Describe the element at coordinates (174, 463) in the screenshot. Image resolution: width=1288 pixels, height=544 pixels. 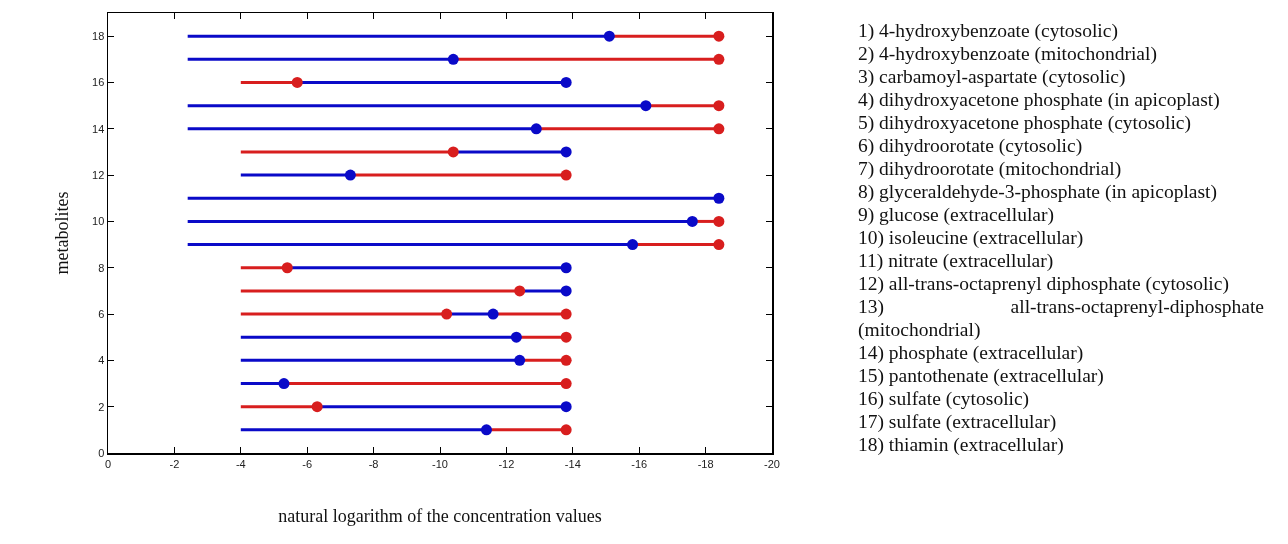
I see `x-tick-label: -2` at that location.